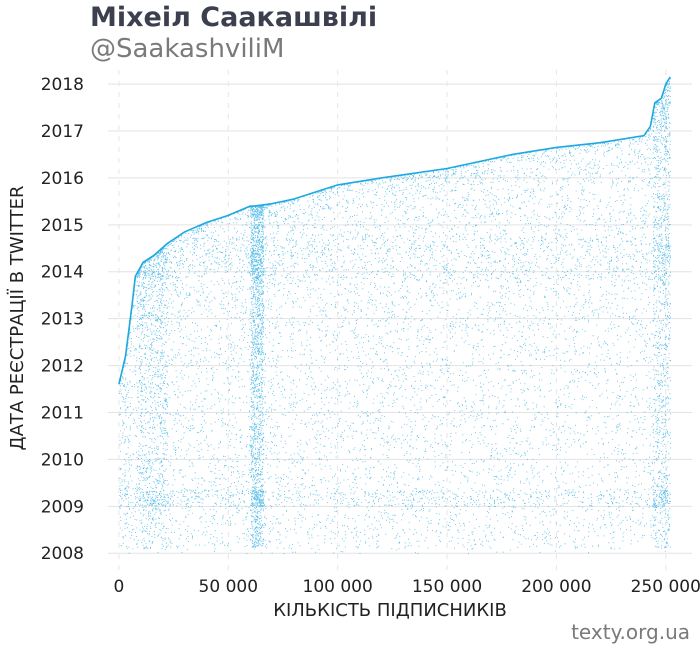 The image size is (700, 650). What do you see at coordinates (62, 507) in the screenshot?
I see `y-tick-label: 2009` at bounding box center [62, 507].